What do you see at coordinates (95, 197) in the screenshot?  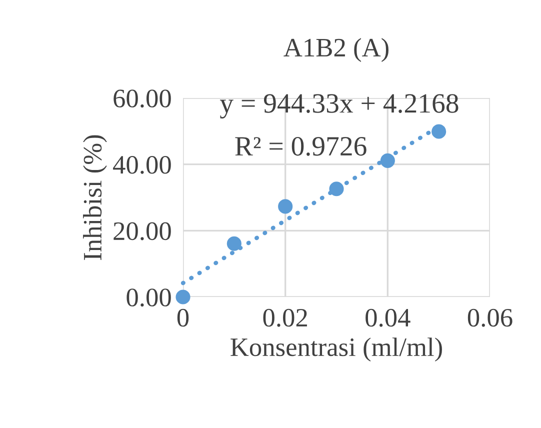 I see `y-axis-title: Inhibisi (%)` at bounding box center [95, 197].